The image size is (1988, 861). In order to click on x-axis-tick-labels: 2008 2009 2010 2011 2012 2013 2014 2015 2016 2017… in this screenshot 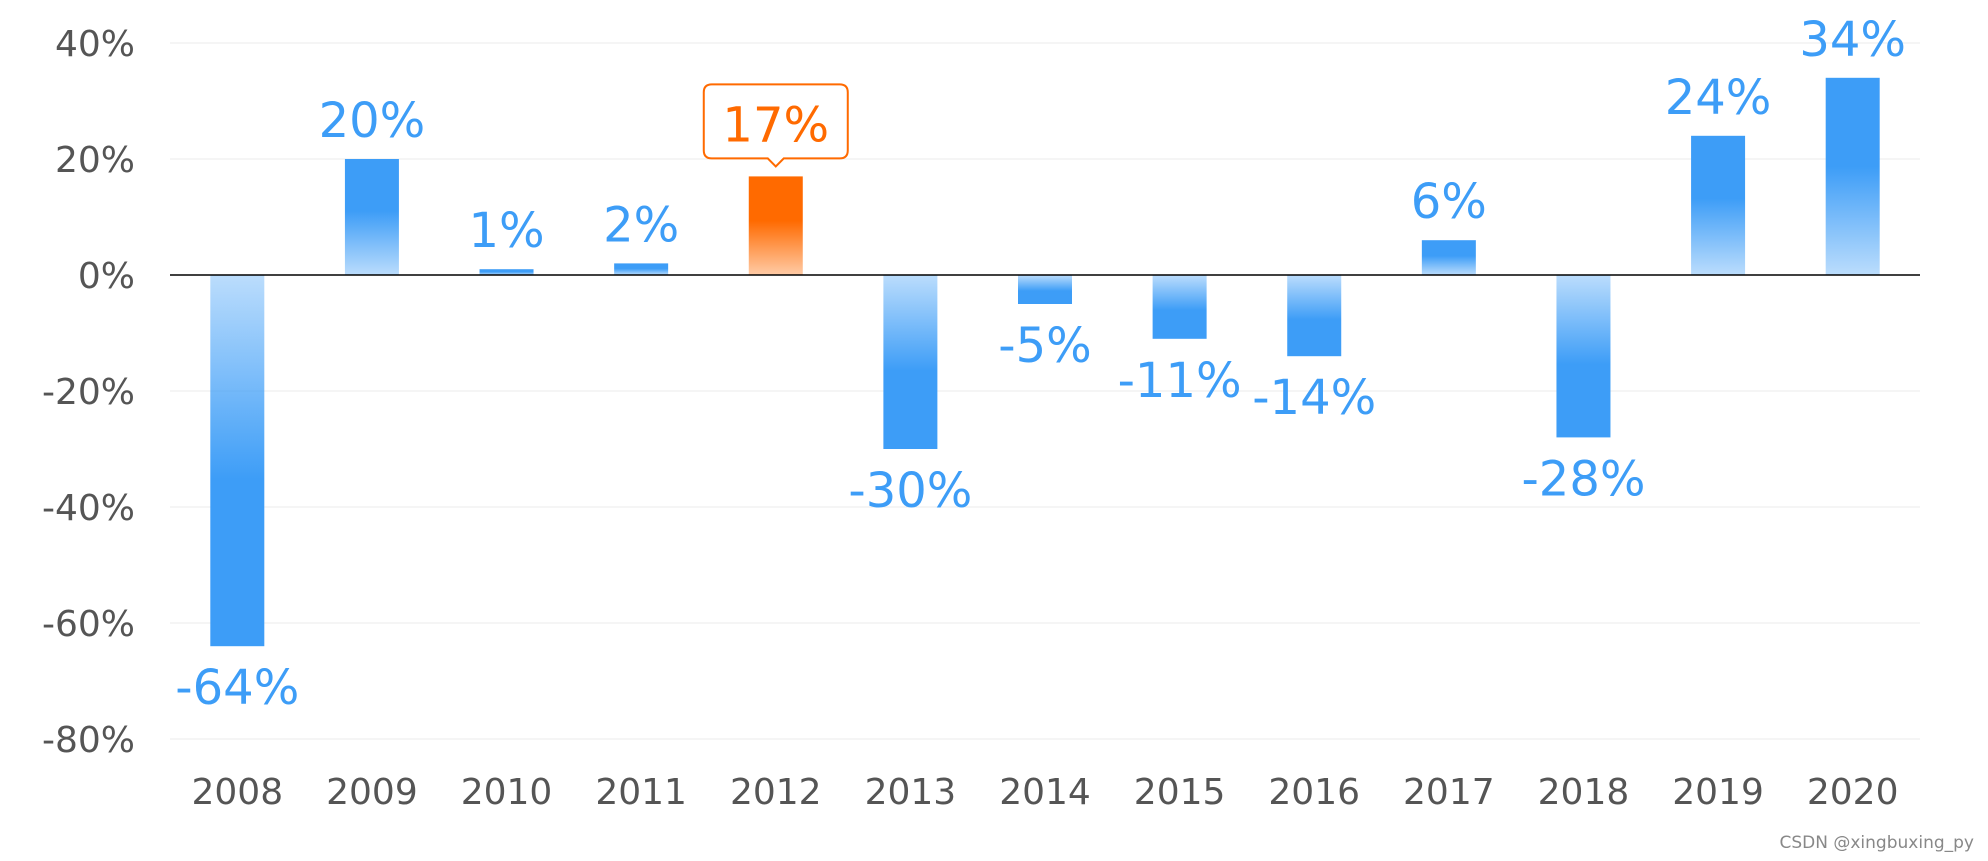, I will do `click(1044, 792)`.